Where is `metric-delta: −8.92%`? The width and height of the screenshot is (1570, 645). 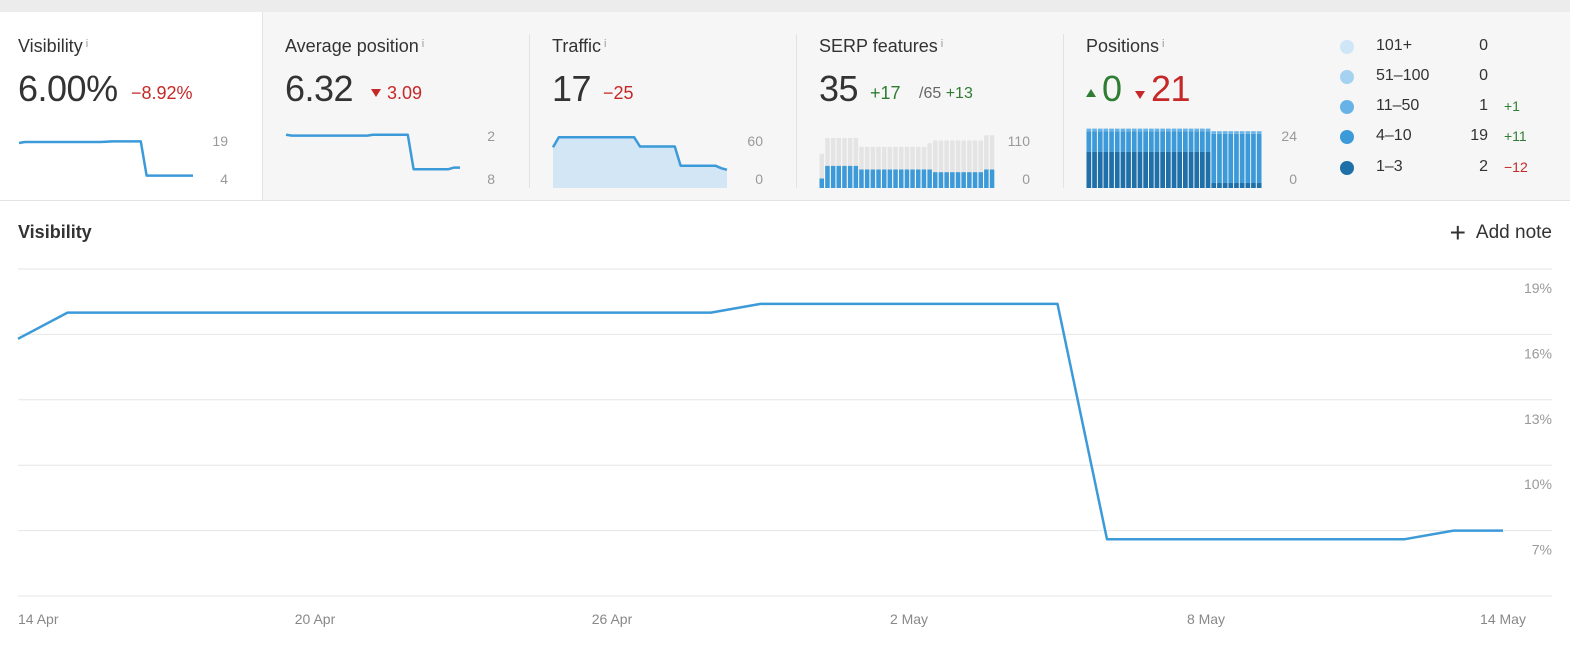 metric-delta: −8.92% is located at coordinates (162, 93).